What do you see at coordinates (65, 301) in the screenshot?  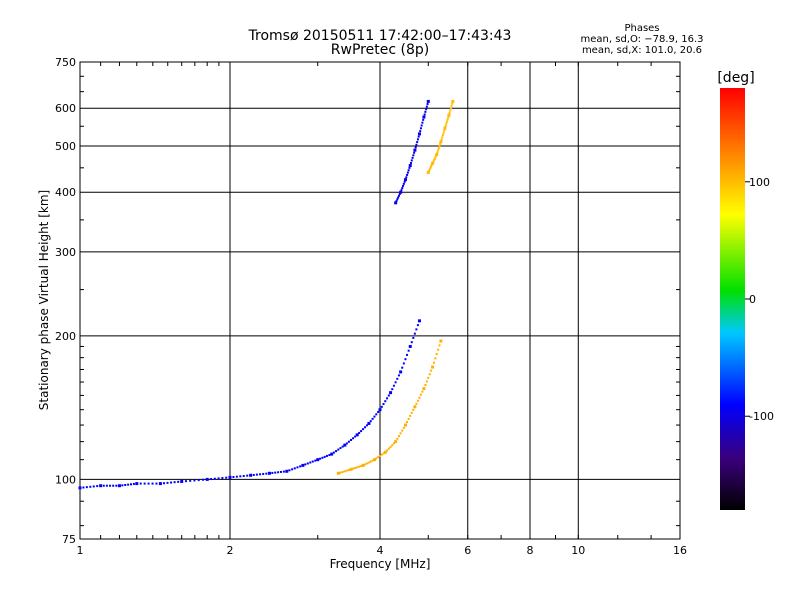 I see `y-tick-labels: 75 100 200 300 400 500 600 750` at bounding box center [65, 301].